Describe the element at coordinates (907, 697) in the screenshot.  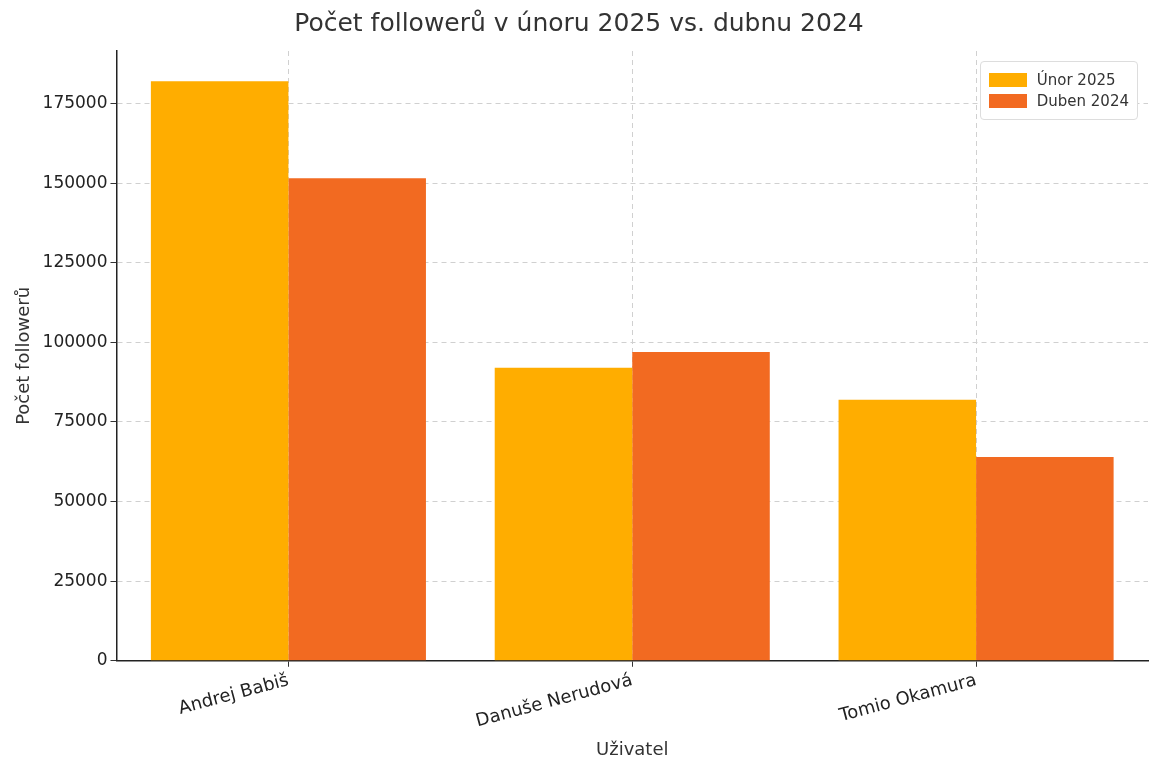
I see `x-tick-label: Tomio Okamura` at that location.